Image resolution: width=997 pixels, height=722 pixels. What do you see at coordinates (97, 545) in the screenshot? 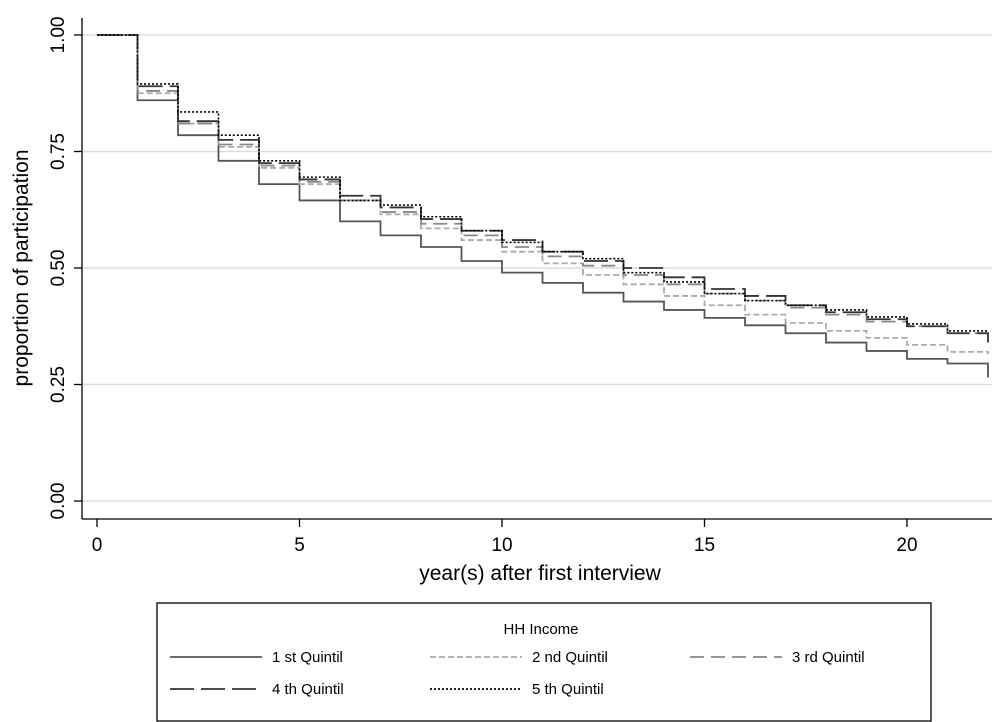
I see `x-tick-label-0: 0` at bounding box center [97, 545].